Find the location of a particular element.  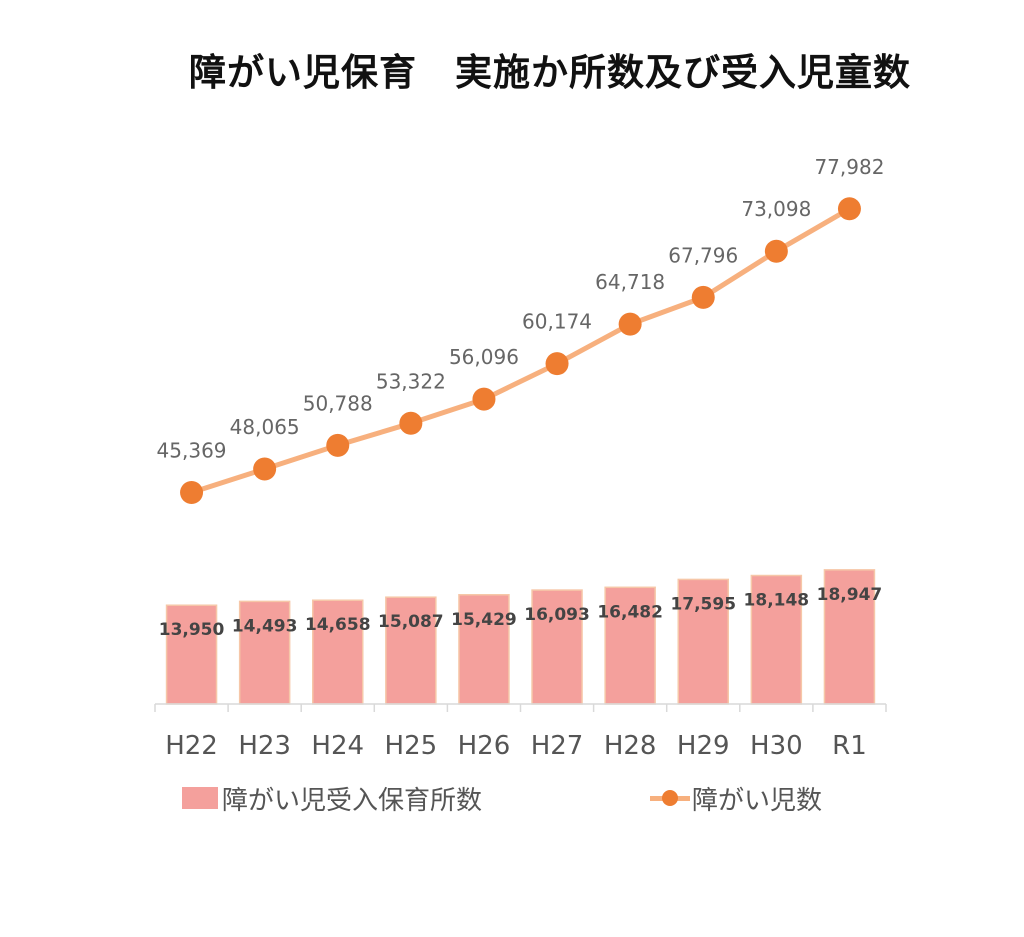

line-label-H28: 64,718 is located at coordinates (630, 282).